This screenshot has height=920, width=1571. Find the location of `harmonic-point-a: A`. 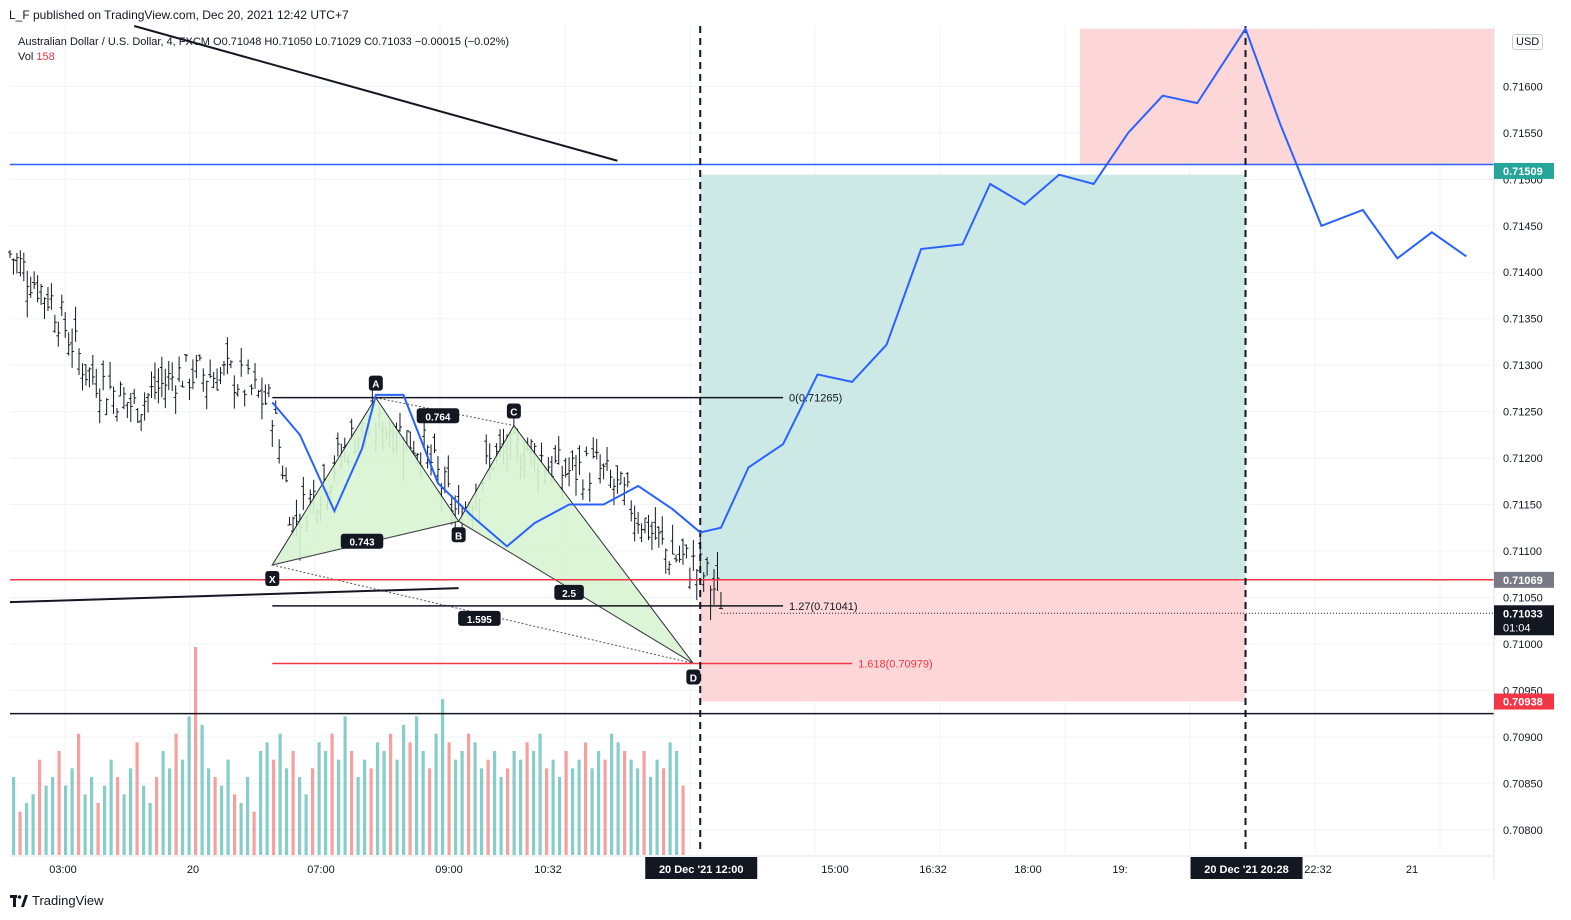

harmonic-point-a: A is located at coordinates (375, 385).